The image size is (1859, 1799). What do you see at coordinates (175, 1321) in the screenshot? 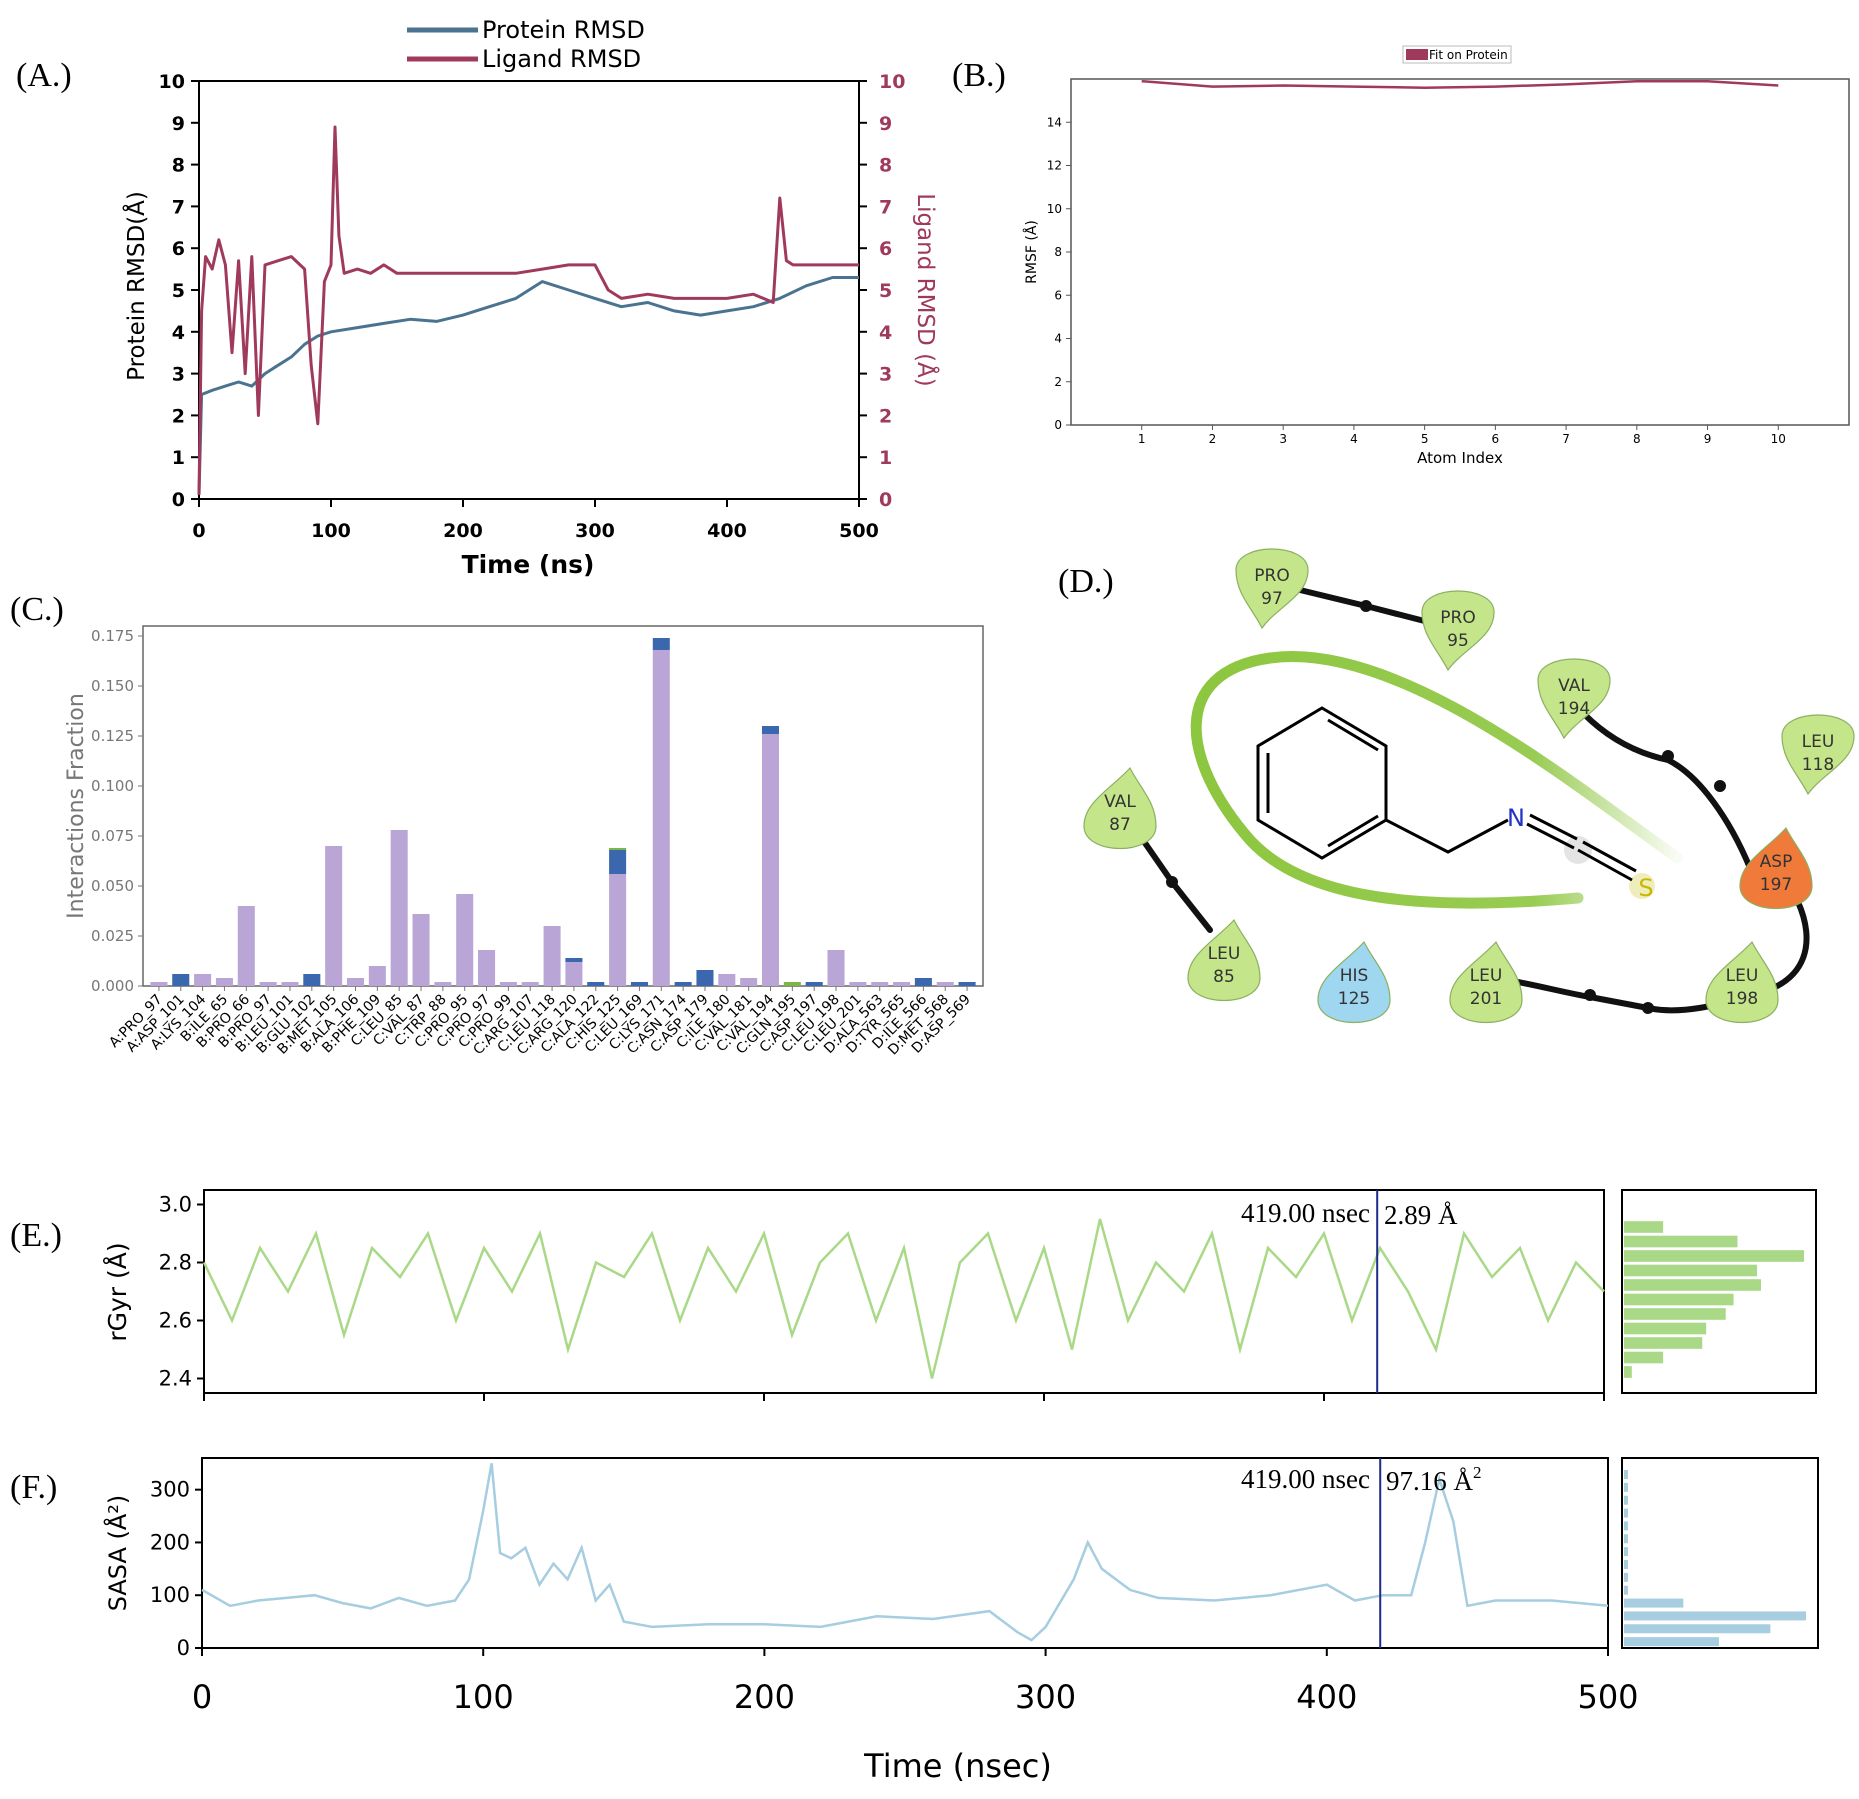
I see `y-tick-label: 2.6` at bounding box center [175, 1321].